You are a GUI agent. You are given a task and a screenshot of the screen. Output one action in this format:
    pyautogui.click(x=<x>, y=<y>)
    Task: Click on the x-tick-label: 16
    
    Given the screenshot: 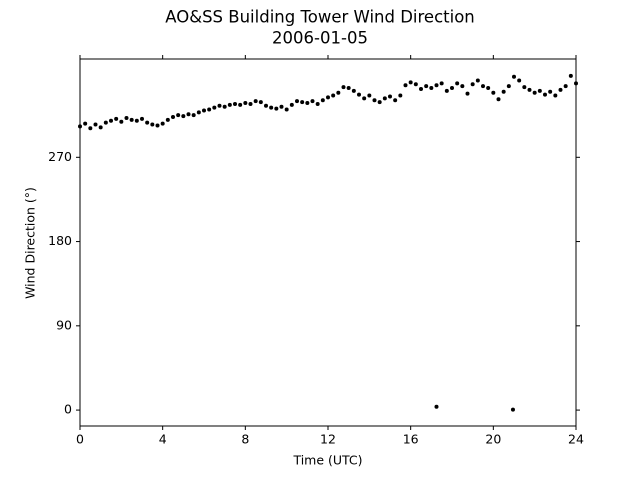 What is the action you would take?
    pyautogui.click(x=411, y=439)
    